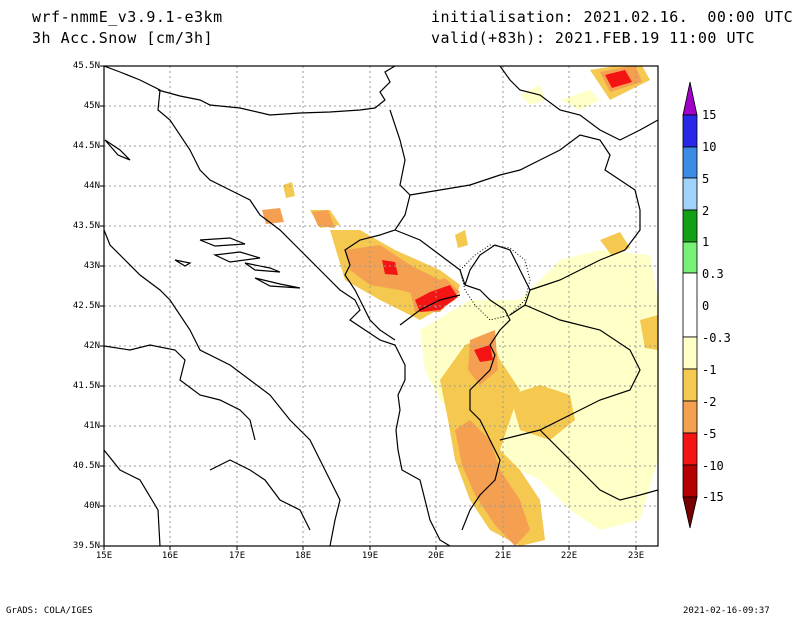 This screenshot has width=800, height=618. Describe the element at coordinates (593, 38) in the screenshot. I see `valid-time: valid(+83h): 2021.FEB.19 11:00 UTC` at that location.